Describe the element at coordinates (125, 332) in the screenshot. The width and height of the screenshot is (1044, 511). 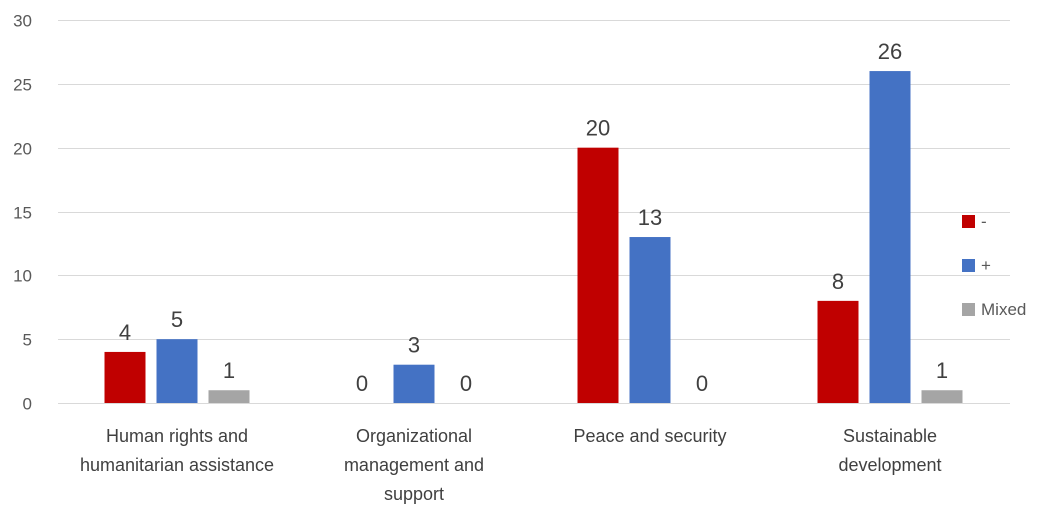
I see `data-label: 4` at that location.